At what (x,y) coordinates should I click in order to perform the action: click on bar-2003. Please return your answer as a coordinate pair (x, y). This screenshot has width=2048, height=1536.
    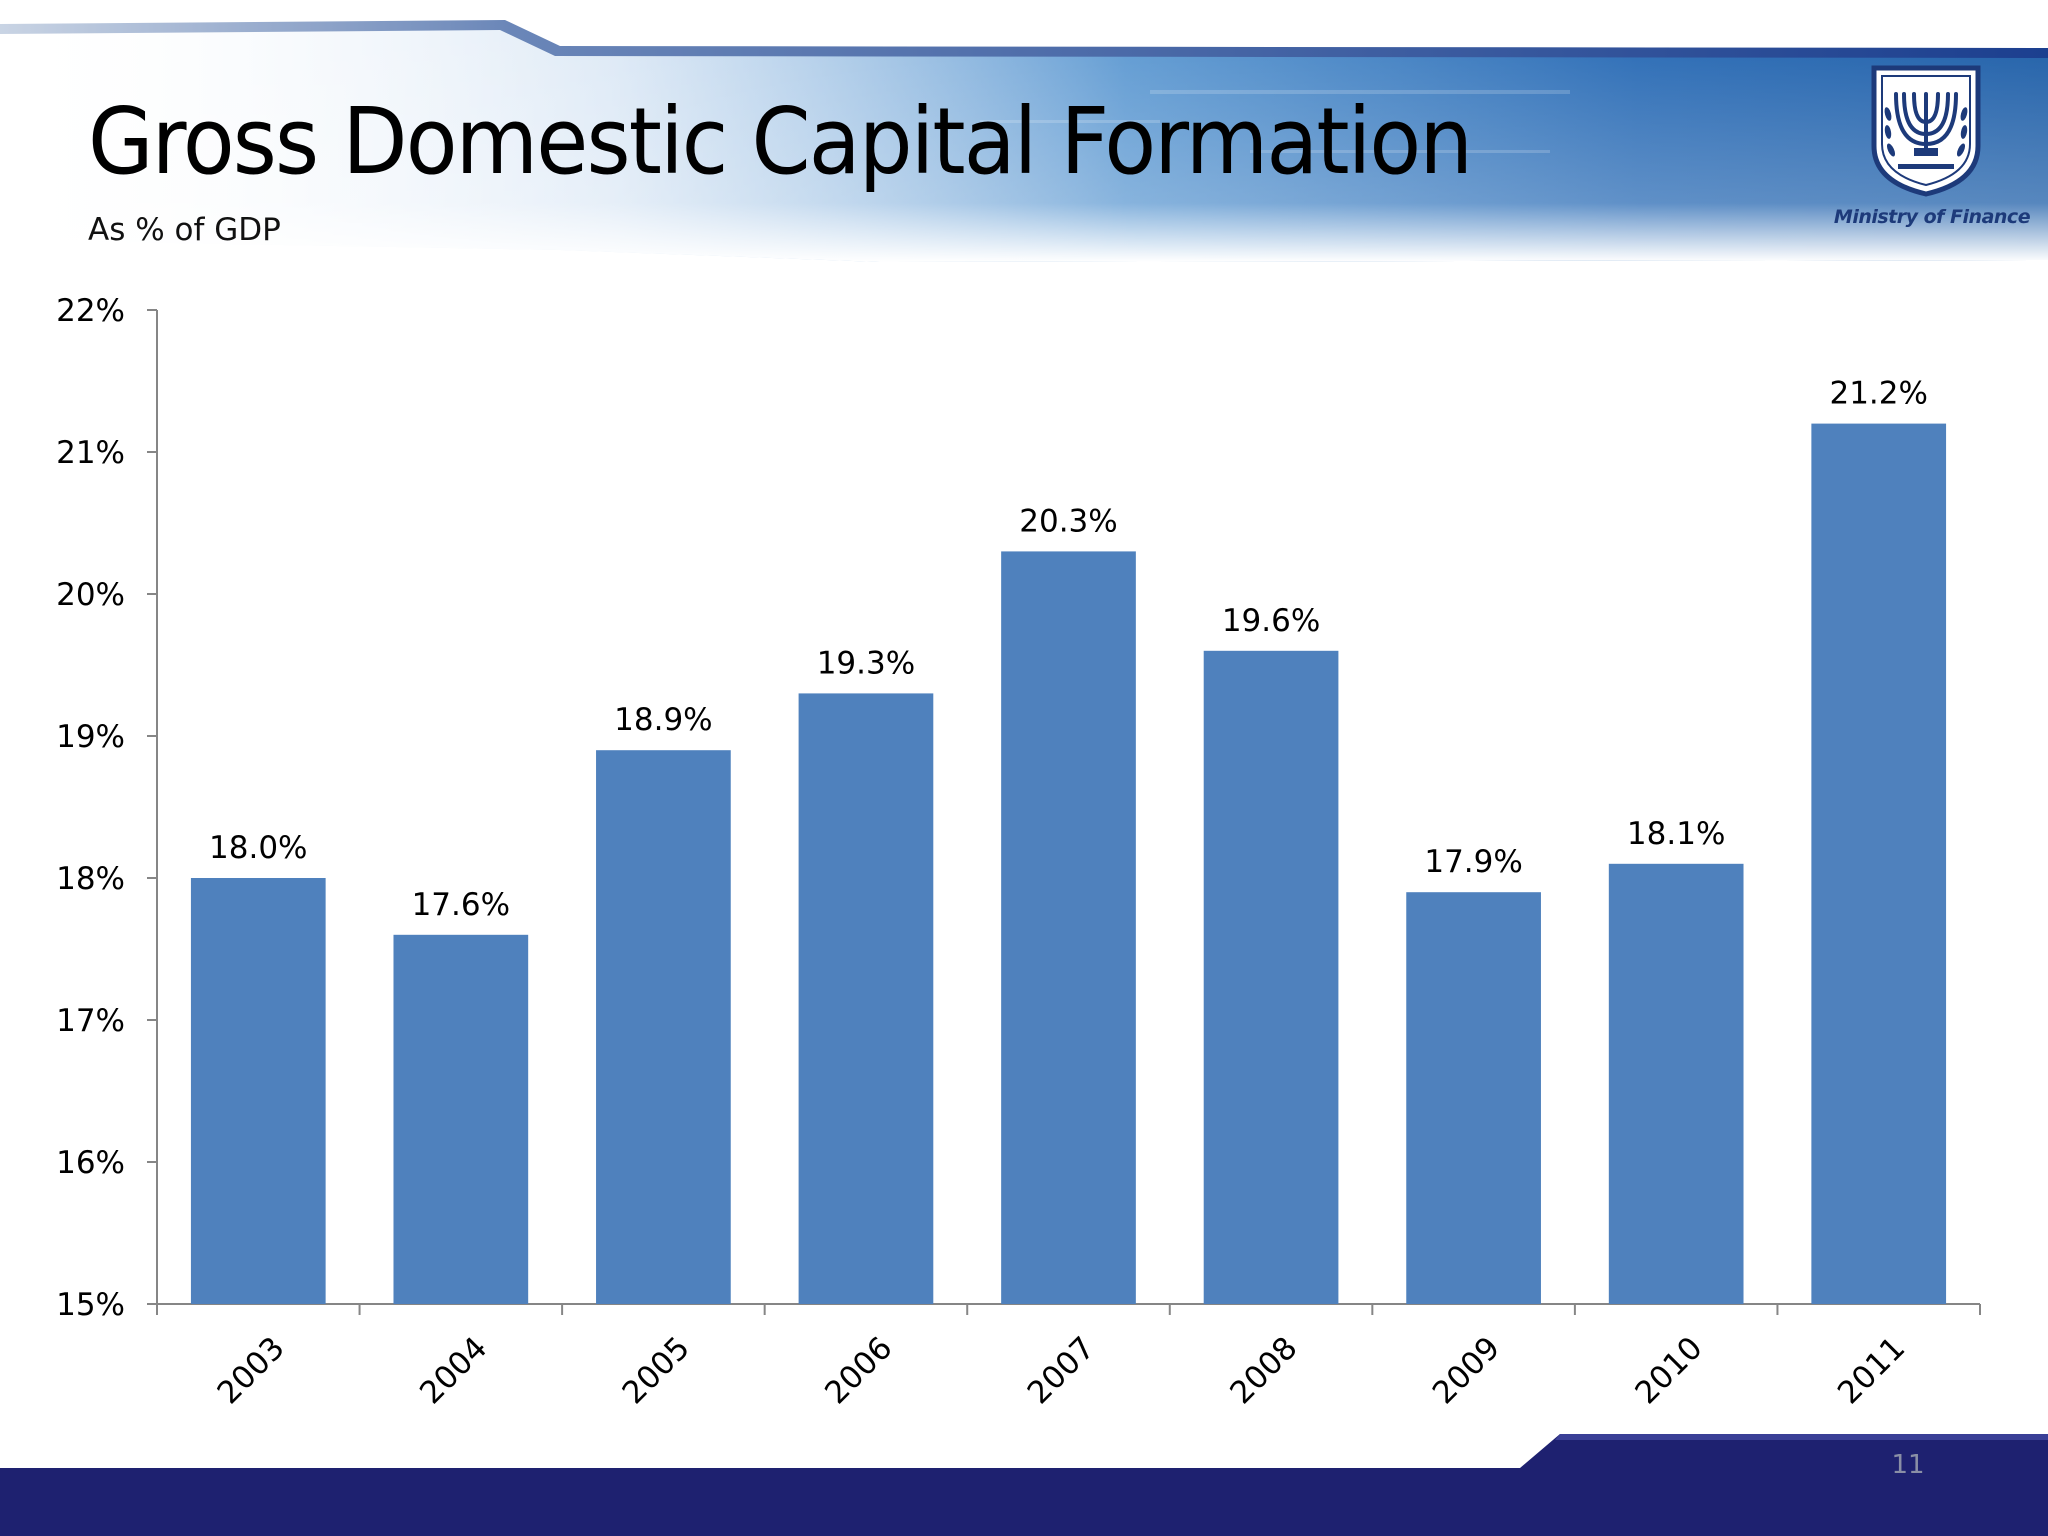
    Looking at the image, I should click on (258, 1091).